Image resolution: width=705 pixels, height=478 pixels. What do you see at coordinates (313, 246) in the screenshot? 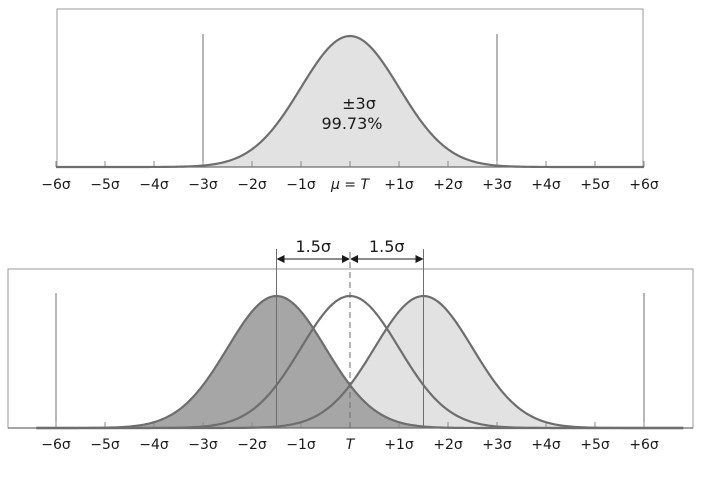
I see `left-shift-label: 1.5σ` at bounding box center [313, 246].